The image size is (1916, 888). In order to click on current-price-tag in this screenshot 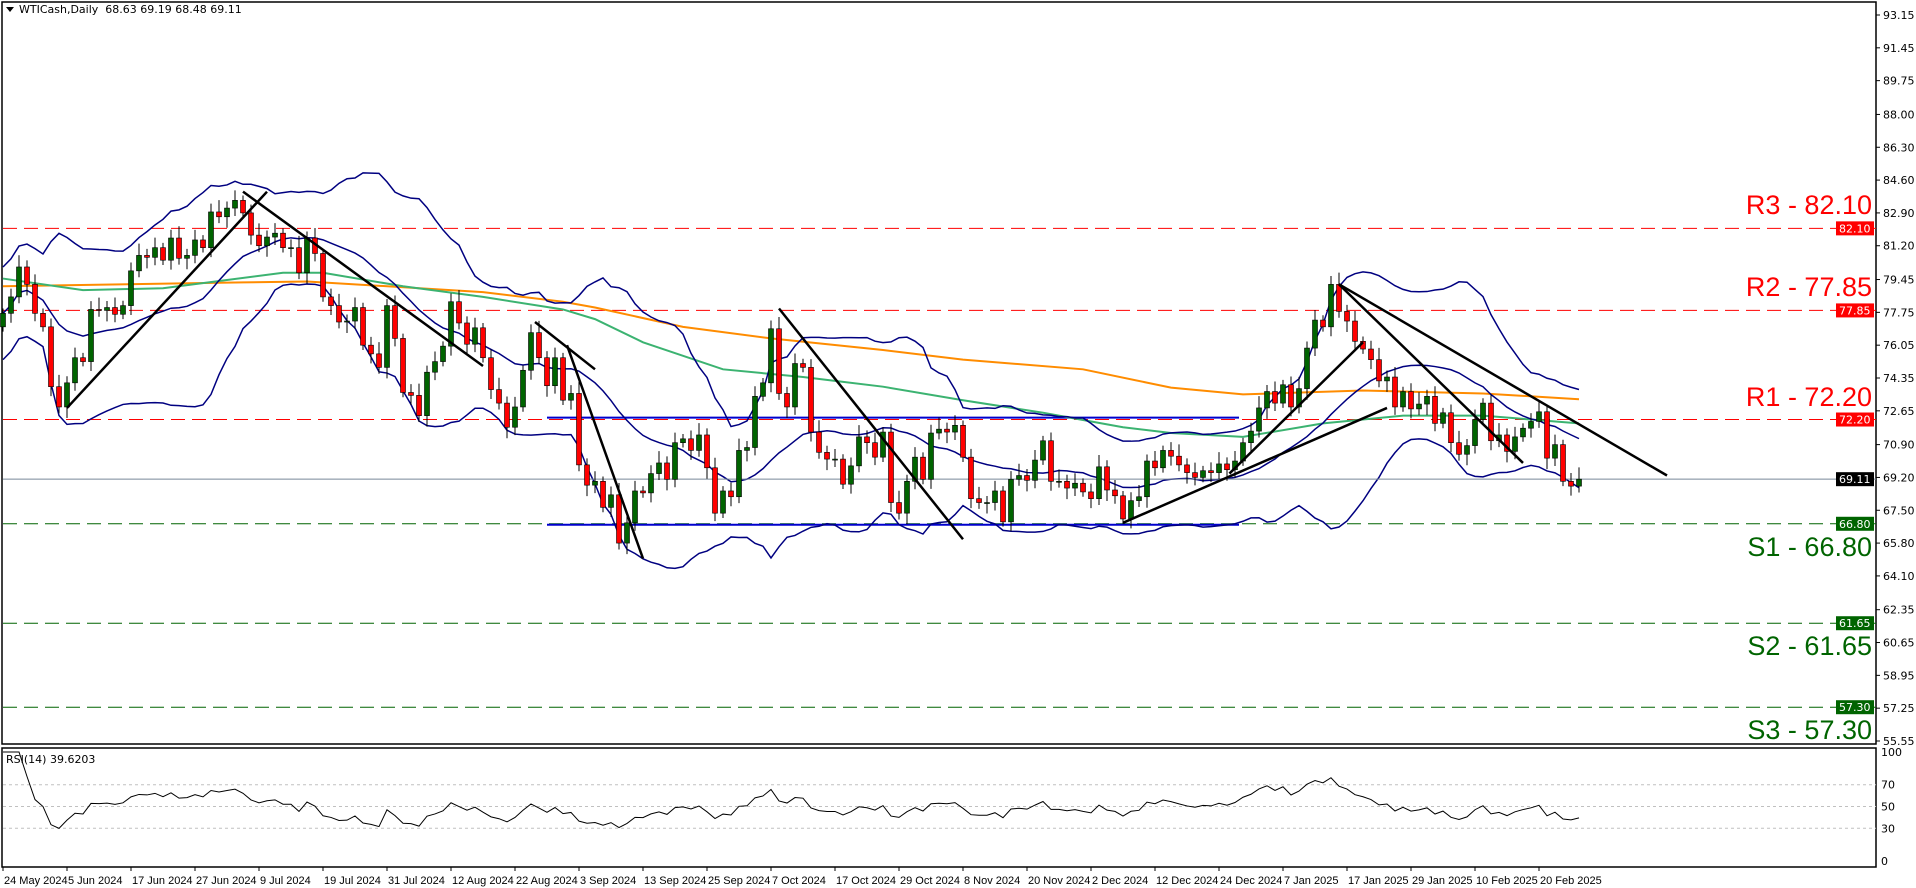, I will do `click(1855, 479)`.